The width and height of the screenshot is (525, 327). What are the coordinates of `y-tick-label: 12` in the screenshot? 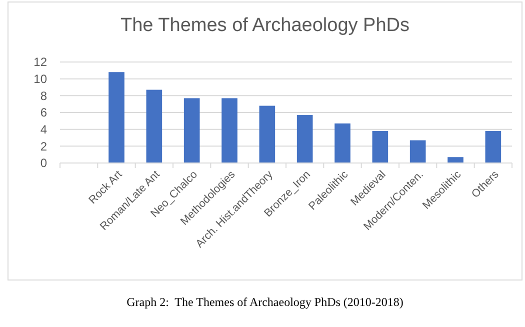 It's located at (41, 62).